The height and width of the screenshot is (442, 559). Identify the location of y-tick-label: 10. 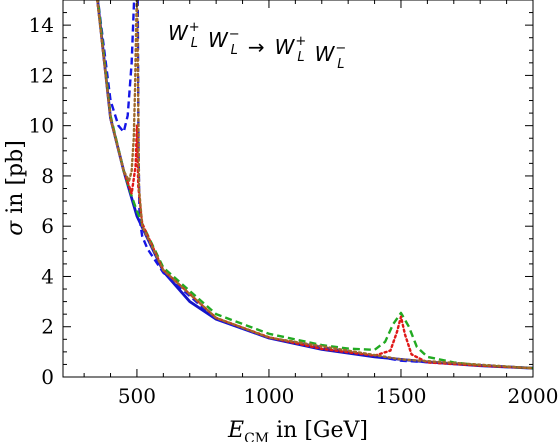
(41, 126).